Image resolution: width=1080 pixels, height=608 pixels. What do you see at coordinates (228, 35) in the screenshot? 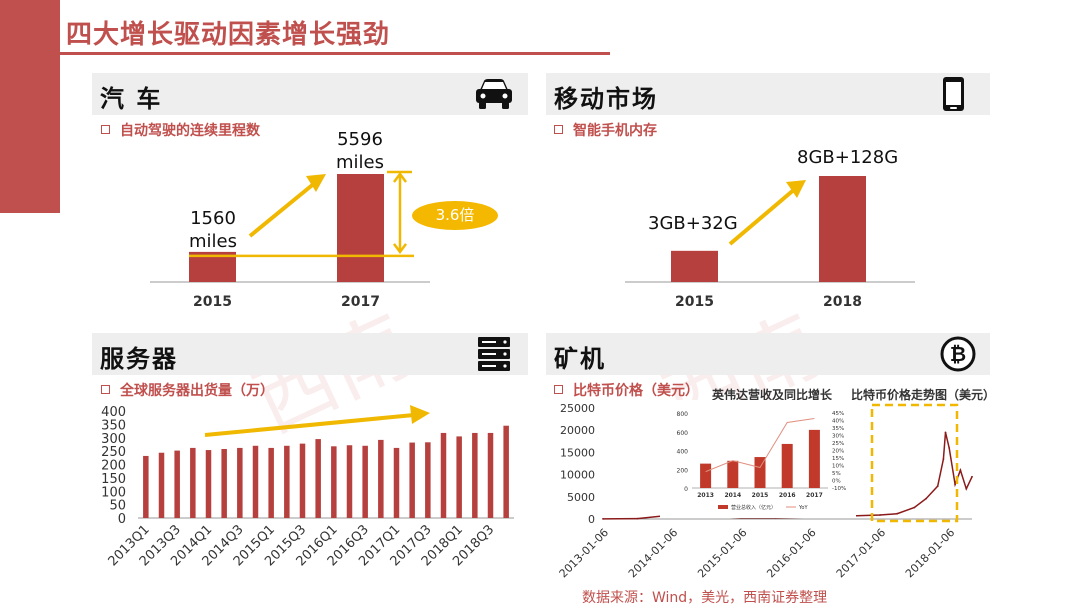
I see `page-title: 四大增长驱动因素增长强劲` at bounding box center [228, 35].